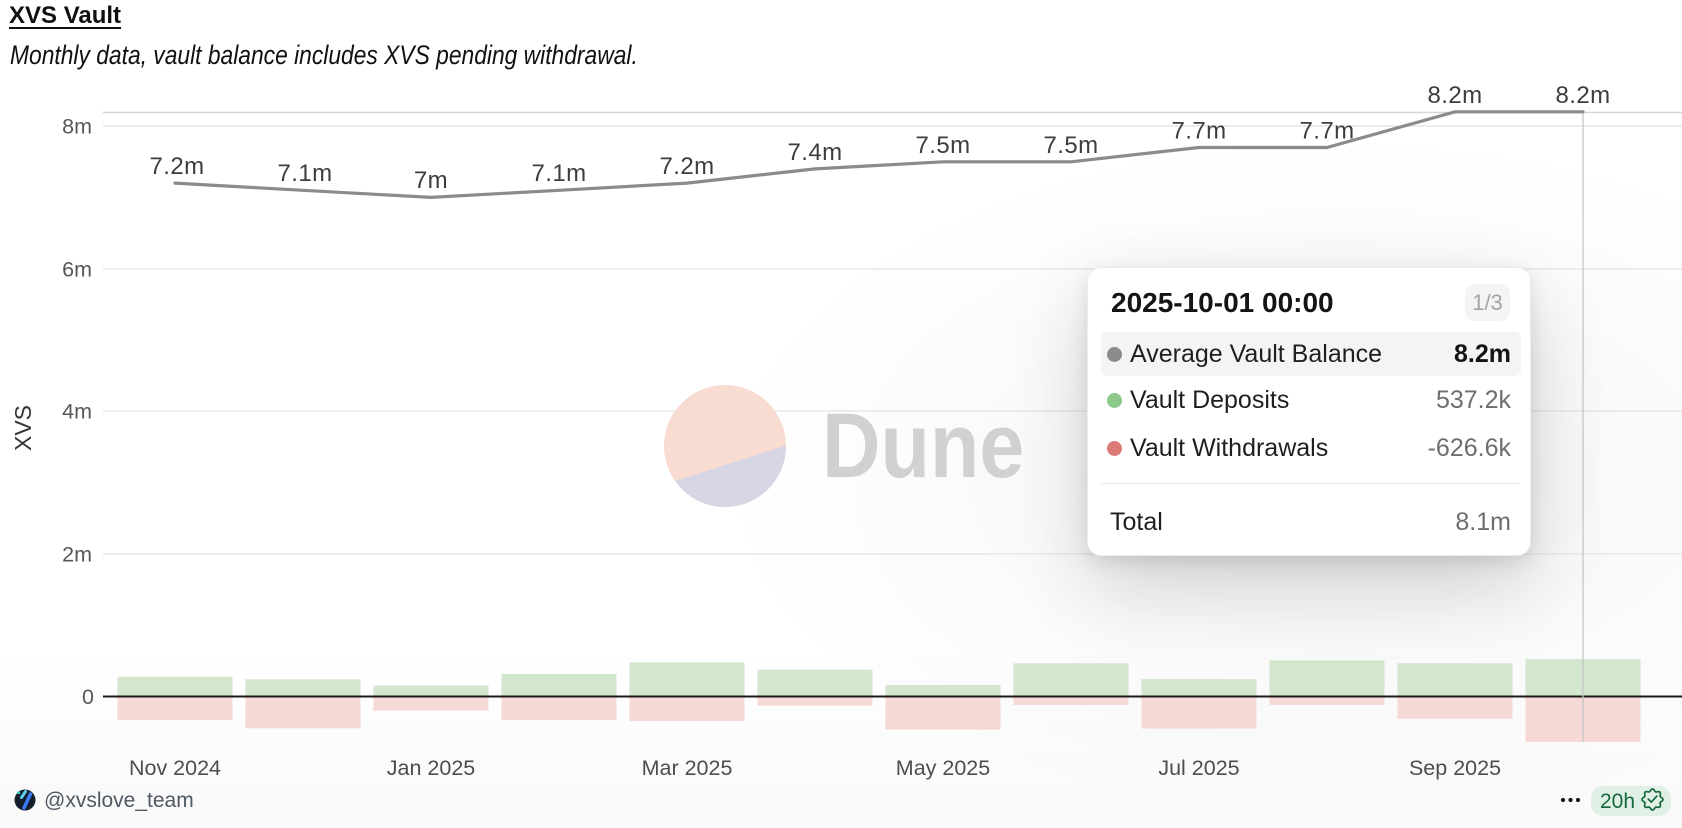 This screenshot has height=828, width=1682. Describe the element at coordinates (23, 428) in the screenshot. I see `svg-text: XVS` at that location.